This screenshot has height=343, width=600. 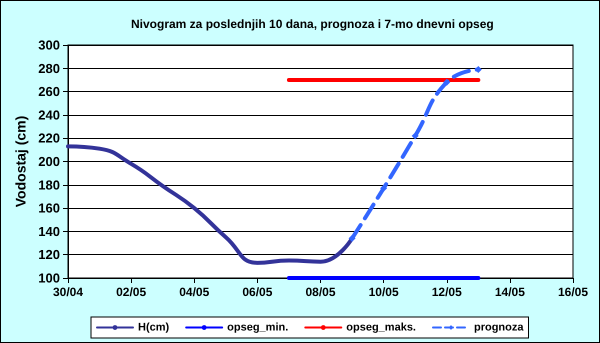 I want to click on x-tick-label: 06/05, so click(x=257, y=292).